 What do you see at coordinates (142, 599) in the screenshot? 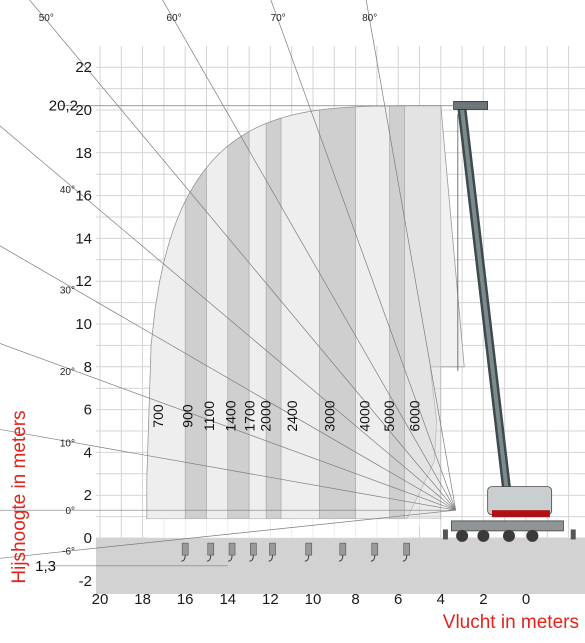
I see `x-tick-18: 18` at bounding box center [142, 599].